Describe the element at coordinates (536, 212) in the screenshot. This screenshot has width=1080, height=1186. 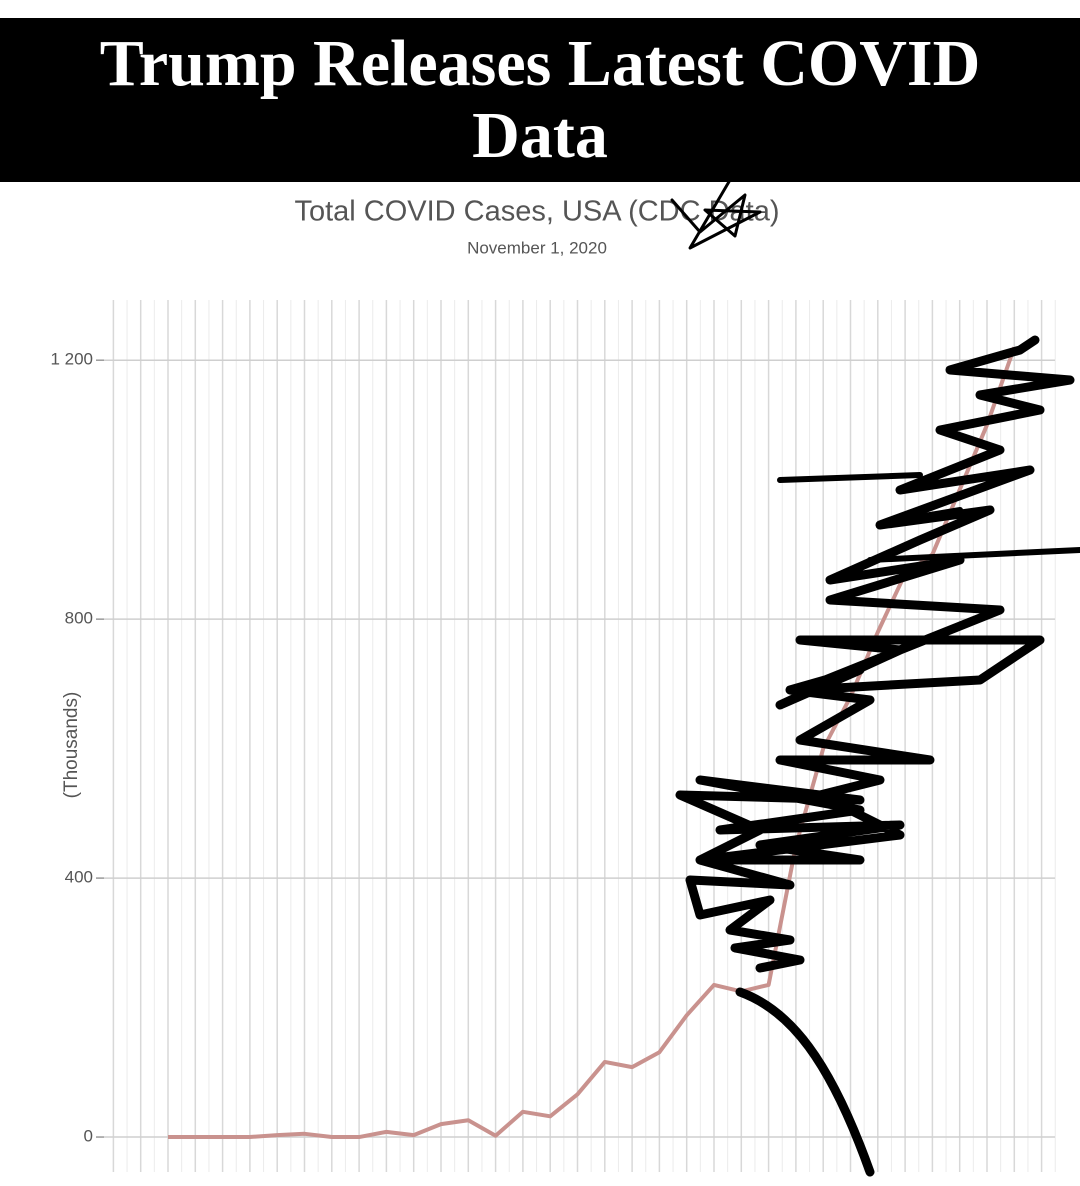
I see `chart-title: Total COVID Cases, USA (CDC Data)` at that location.